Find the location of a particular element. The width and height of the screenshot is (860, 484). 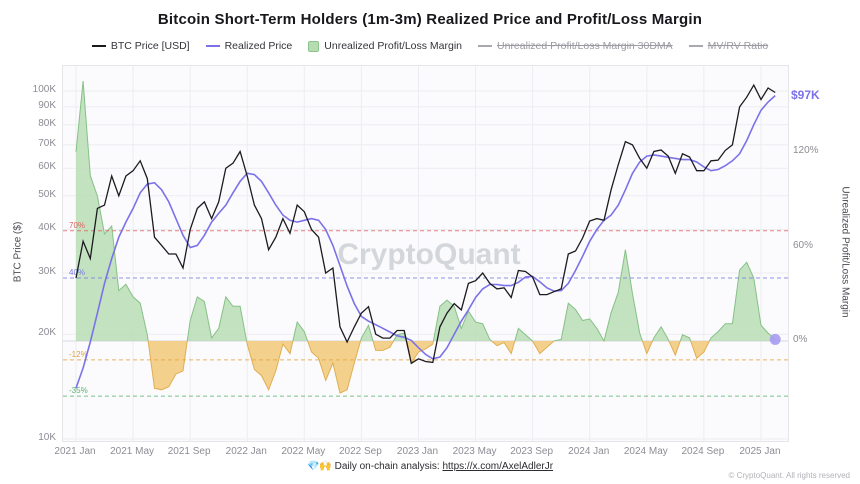

legend-area-swatch-icon is located at coordinates (314, 46).